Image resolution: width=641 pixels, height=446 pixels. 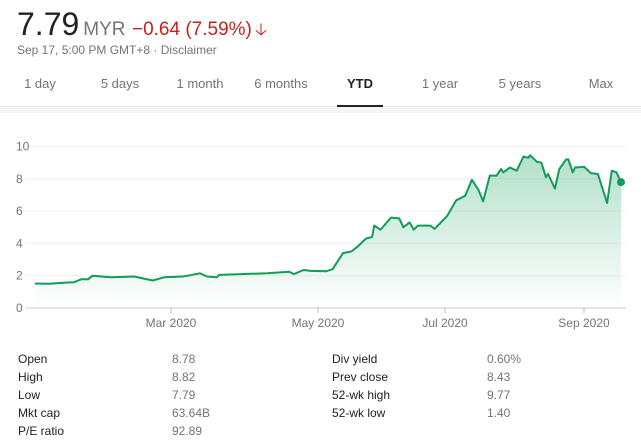 What do you see at coordinates (361, 395) in the screenshot?
I see `stat-label: 52-wk high` at bounding box center [361, 395].